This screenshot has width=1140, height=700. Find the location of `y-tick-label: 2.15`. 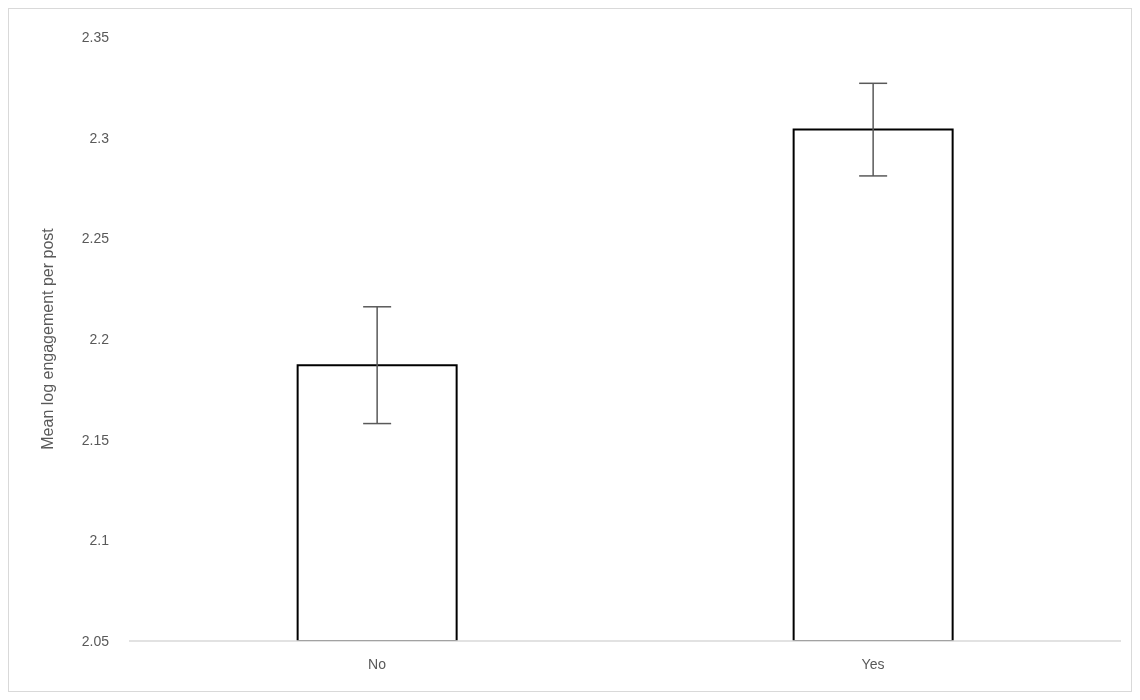

y-tick-label: 2.15 is located at coordinates (95, 439).